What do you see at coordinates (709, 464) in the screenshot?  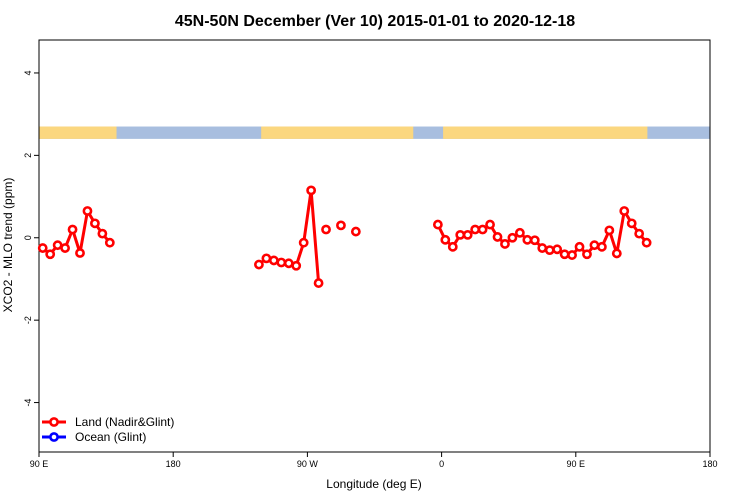 I see `x-tick-label-5: 180` at bounding box center [709, 464].